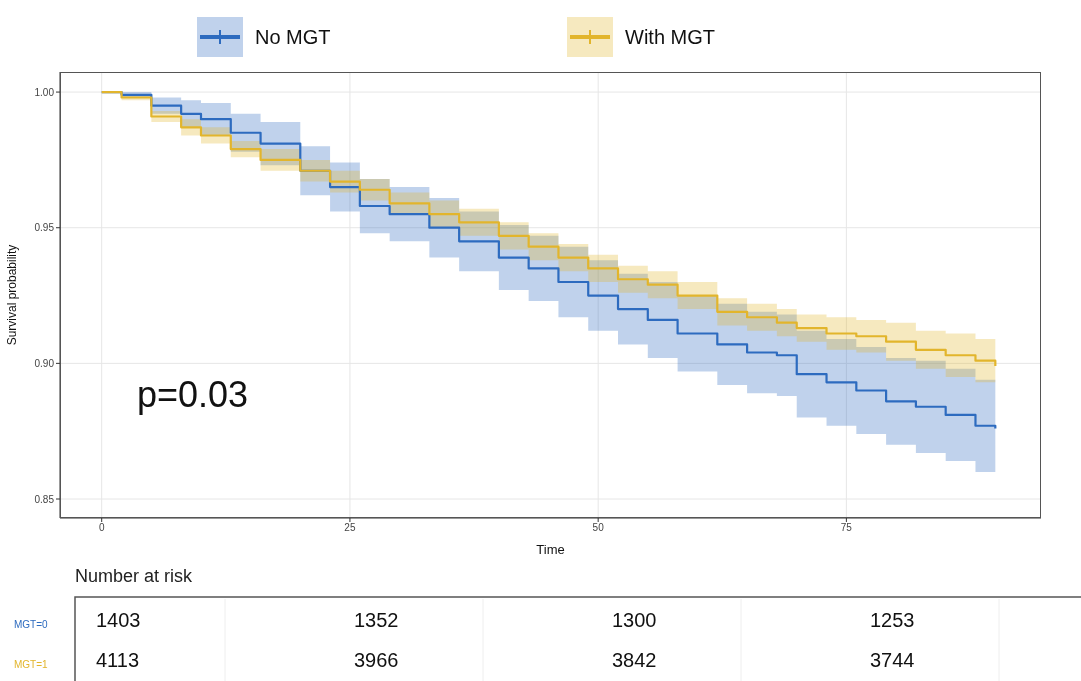  I want to click on data-label: 1300, so click(634, 620).